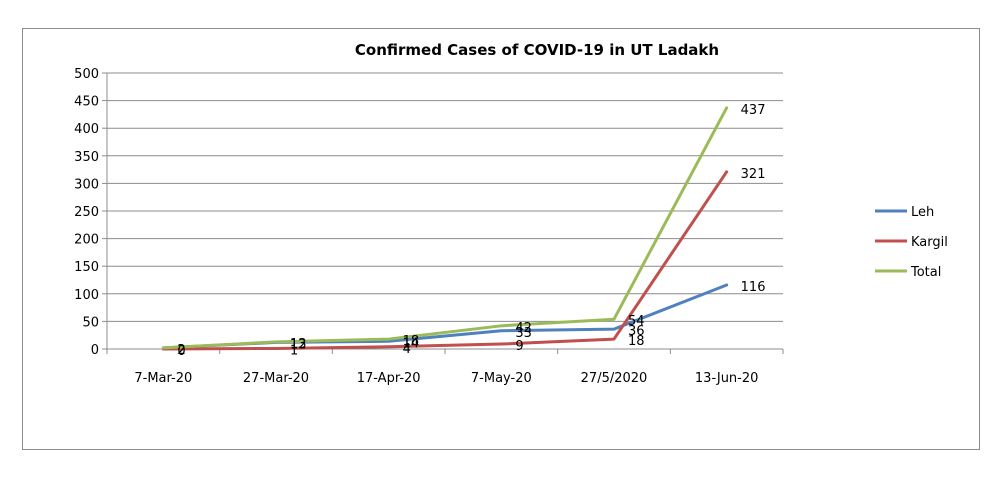 Image resolution: width=1002 pixels, height=490 pixels. What do you see at coordinates (922, 212) in the screenshot?
I see `legend-label-leh: Leh` at bounding box center [922, 212].